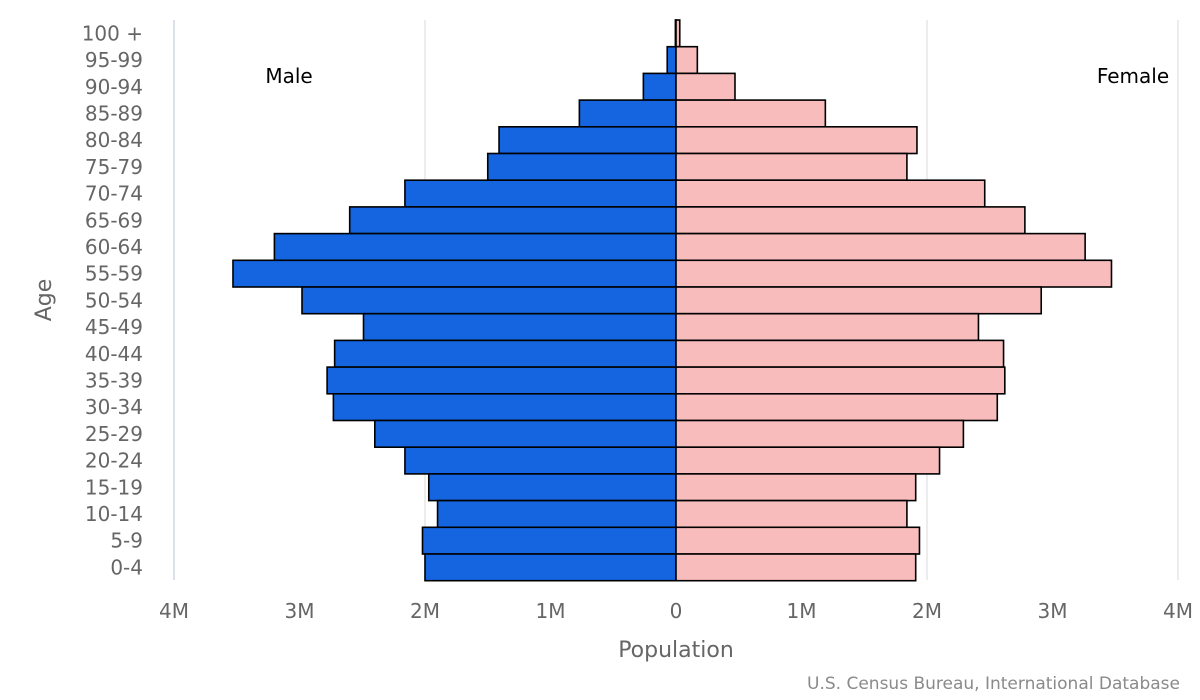 The width and height of the screenshot is (1200, 700). What do you see at coordinates (114, 487) in the screenshot?
I see `y-tick-label: 15-19` at bounding box center [114, 487].